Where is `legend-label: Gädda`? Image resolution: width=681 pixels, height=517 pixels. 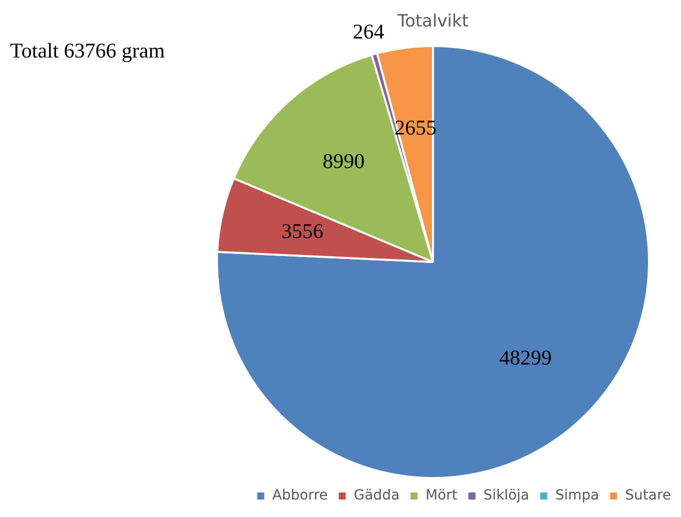 legend-label: Gädda is located at coordinates (377, 496).